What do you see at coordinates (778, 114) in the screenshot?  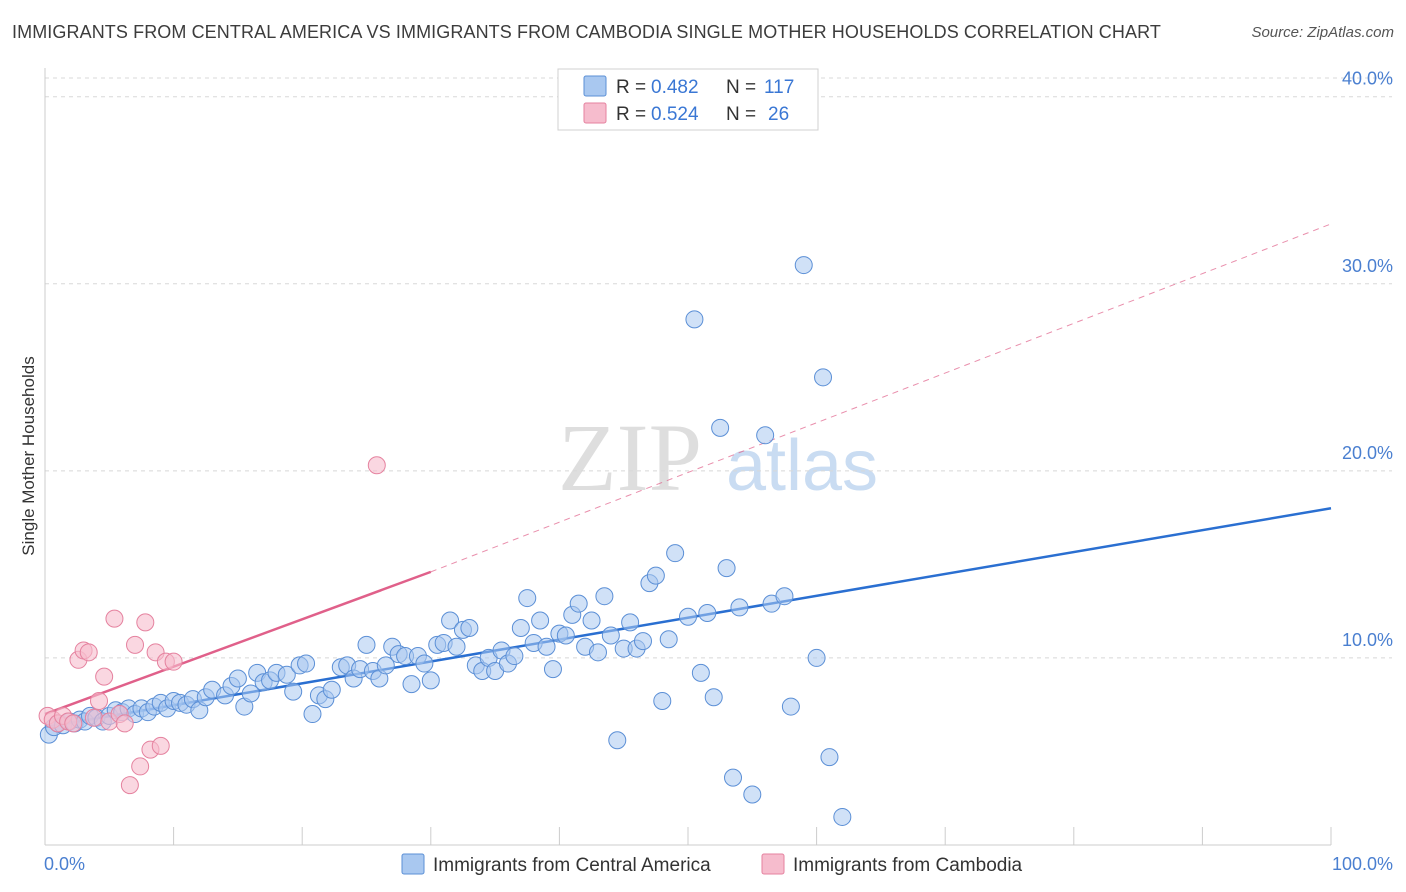 I see `legend-n-value: 26` at bounding box center [778, 114].